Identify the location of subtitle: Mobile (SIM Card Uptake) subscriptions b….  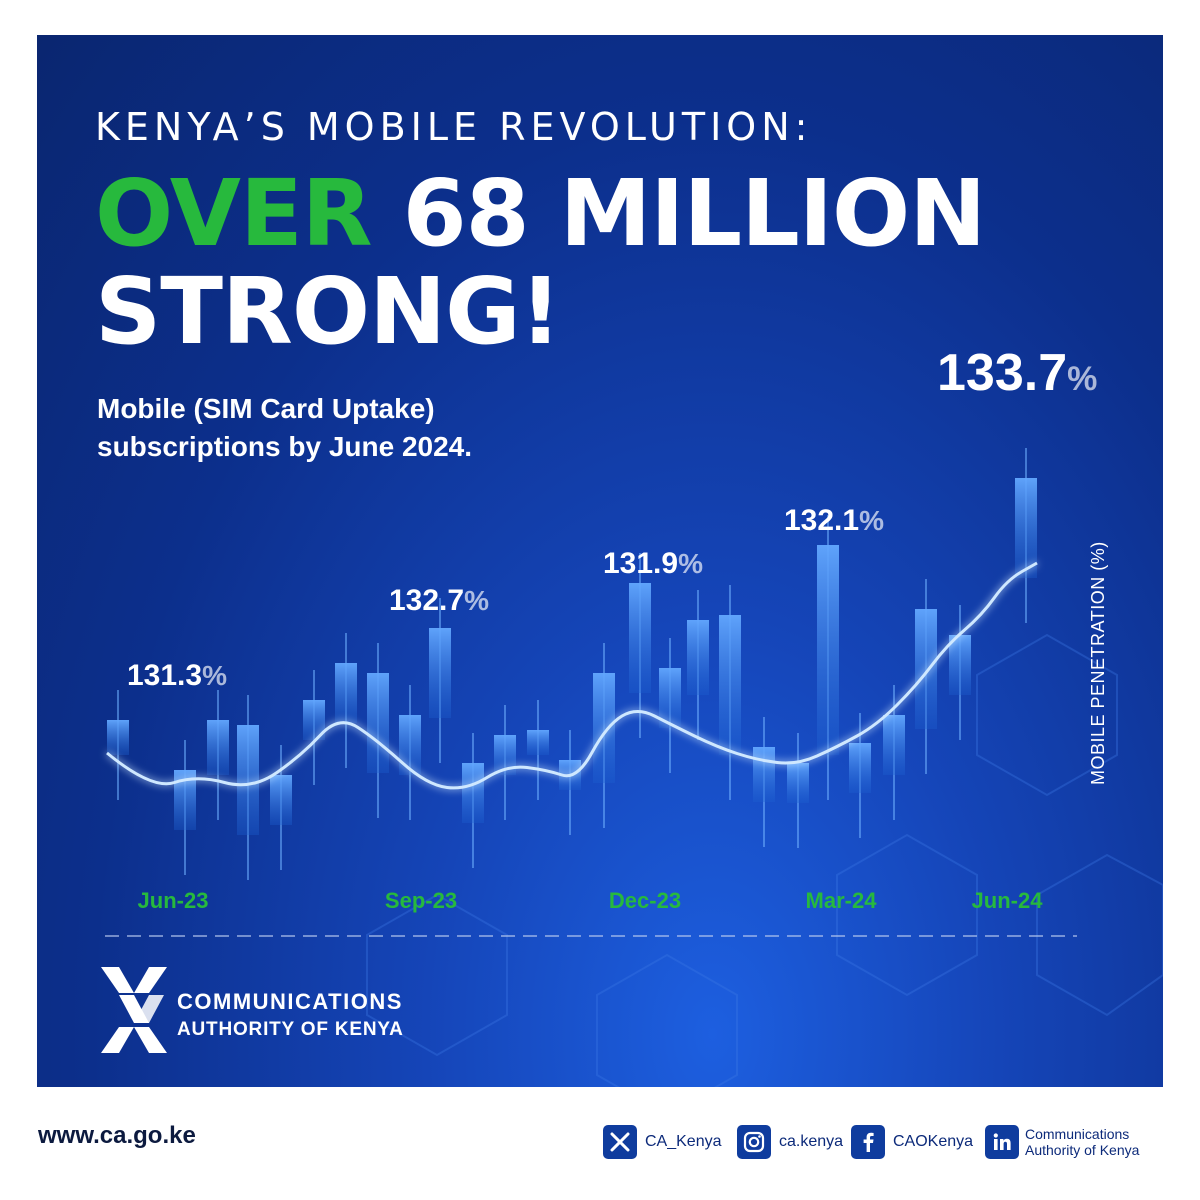
(285, 427).